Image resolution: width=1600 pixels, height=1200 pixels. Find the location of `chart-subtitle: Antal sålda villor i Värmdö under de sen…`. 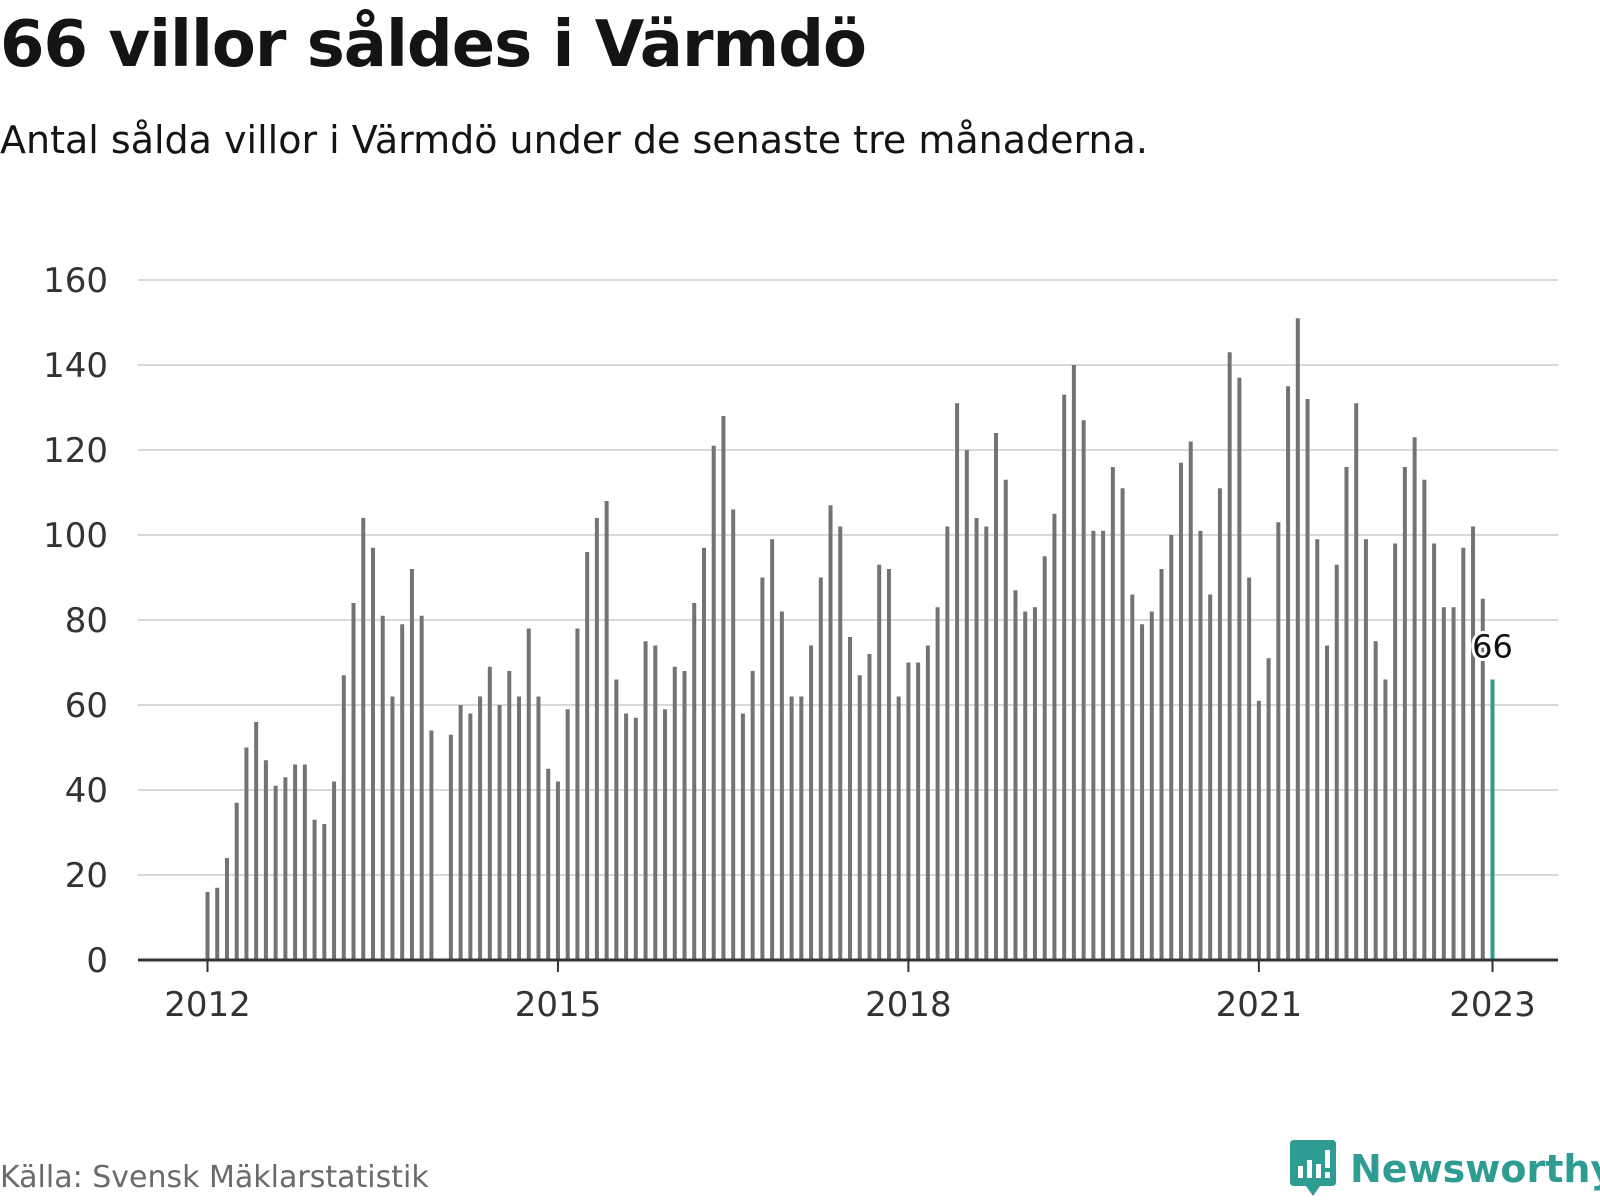

chart-subtitle: Antal sålda villor i Värmdö under de sen… is located at coordinates (574, 140).